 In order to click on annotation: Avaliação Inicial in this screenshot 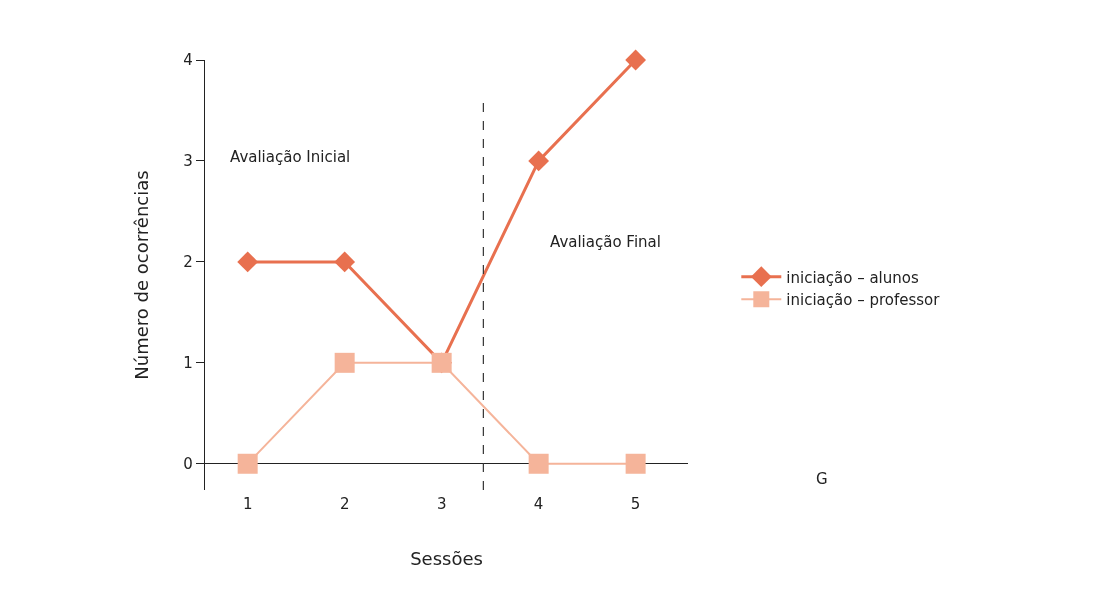, I will do `click(290, 157)`.